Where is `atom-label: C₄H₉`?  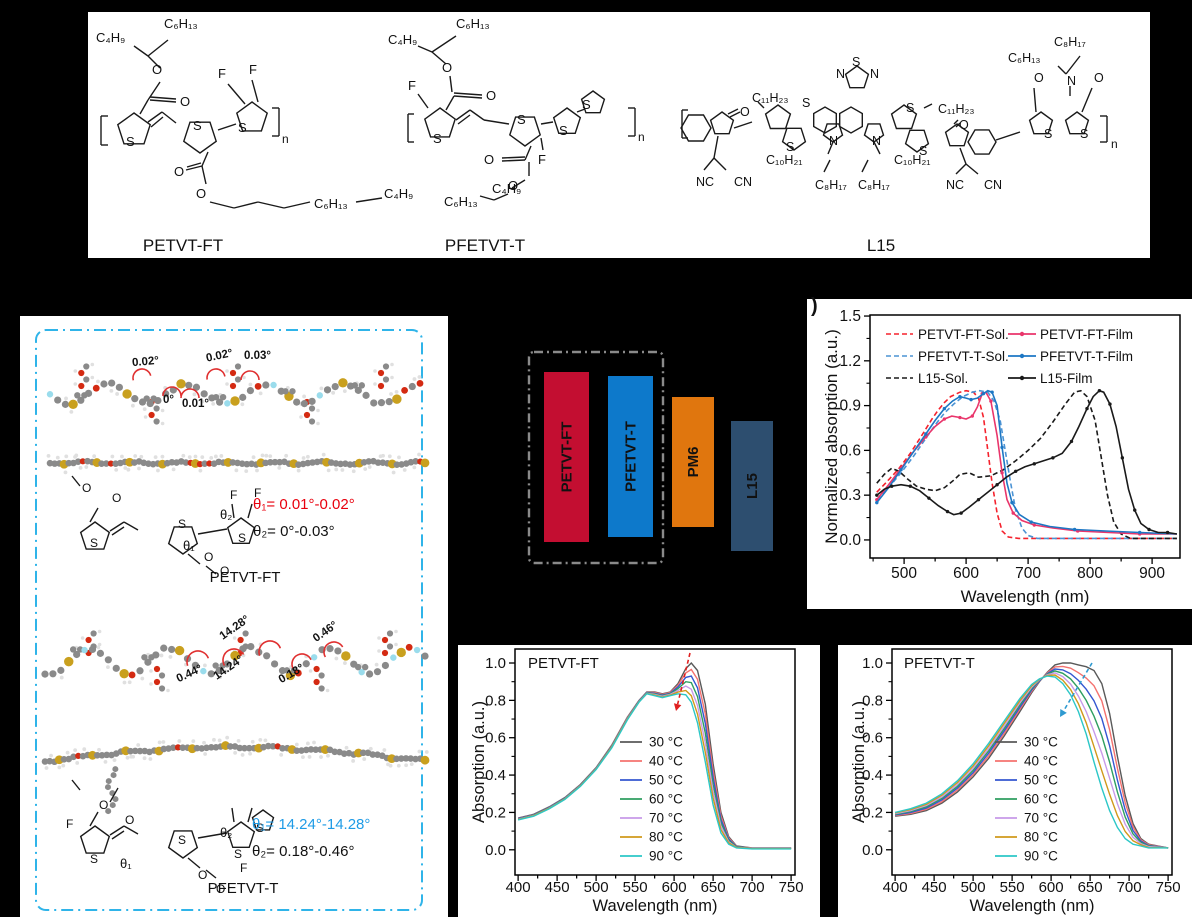 atom-label: C₄H₉ is located at coordinates (402, 39).